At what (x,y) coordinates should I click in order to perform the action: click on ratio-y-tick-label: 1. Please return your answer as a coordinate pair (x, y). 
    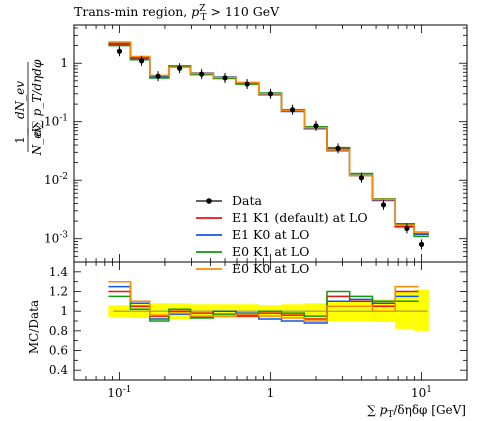
    Looking at the image, I should click on (64, 311).